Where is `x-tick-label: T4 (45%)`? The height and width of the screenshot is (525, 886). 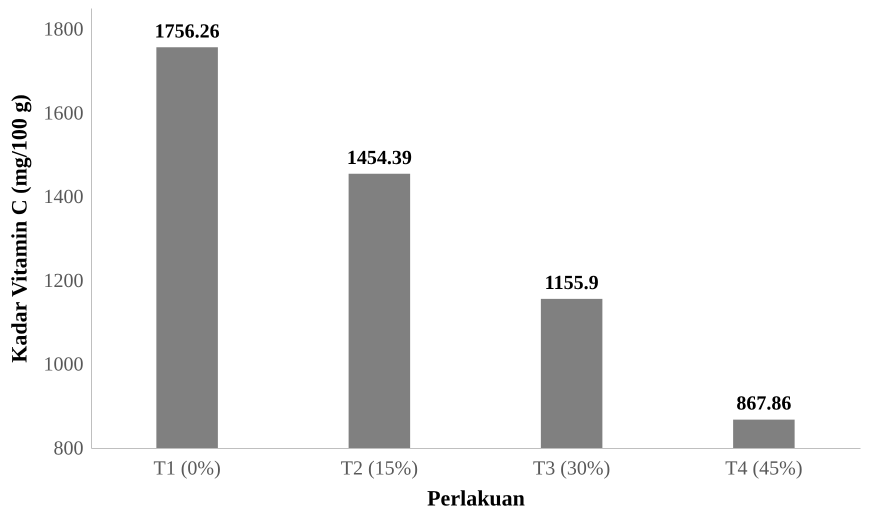 x-tick-label: T4 (45%) is located at coordinates (763, 469).